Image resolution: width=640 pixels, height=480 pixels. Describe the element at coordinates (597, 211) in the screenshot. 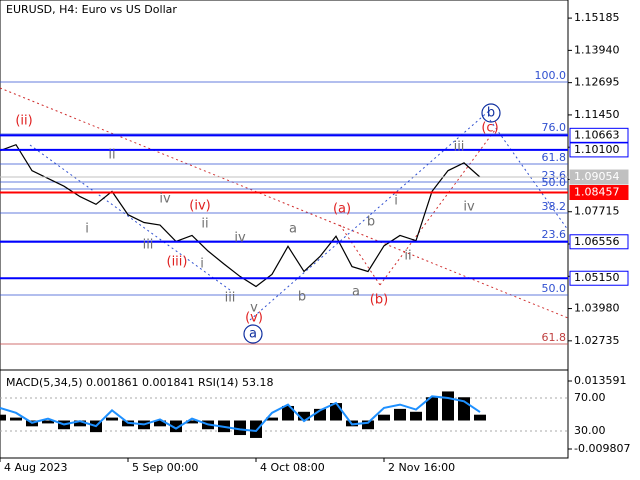

I see `y-tick-label: 1.07715` at that location.